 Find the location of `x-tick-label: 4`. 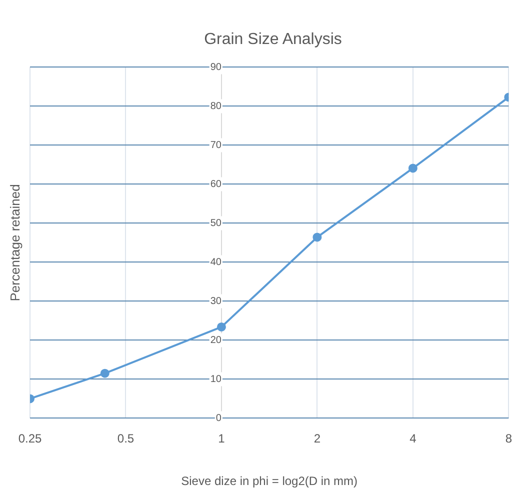

x-tick-label: 4 is located at coordinates (413, 439).